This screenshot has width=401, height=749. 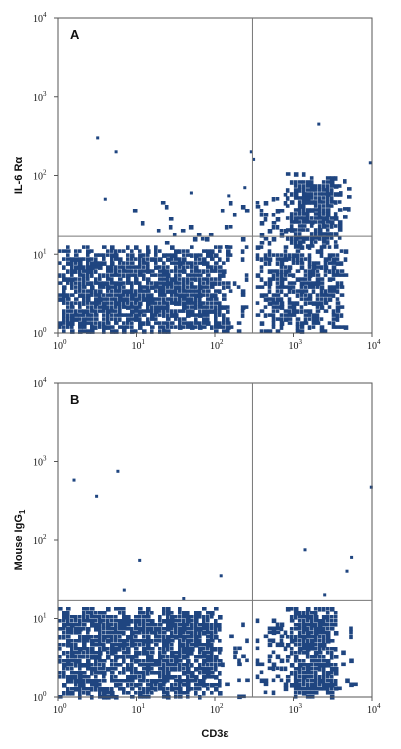 I want to click on x-tick-label: 101, so click(x=139, y=709).